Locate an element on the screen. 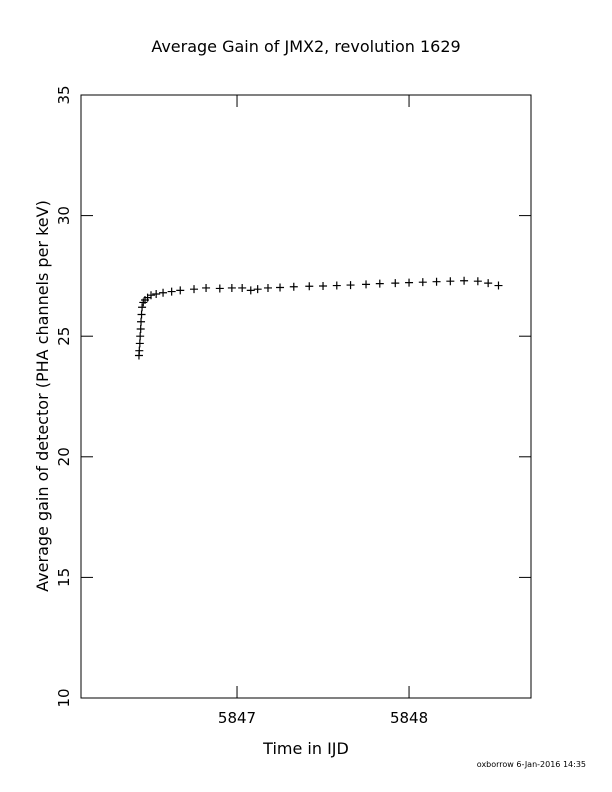 The width and height of the screenshot is (612, 792). footer: oxborrow 6-Jan-2016 14:35 is located at coordinates (531, 764).